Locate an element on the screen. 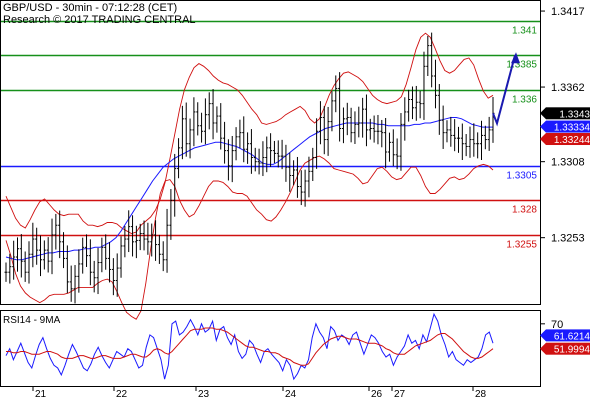 The image size is (590, 405). x-tick-label-0: 21 is located at coordinates (41, 394).